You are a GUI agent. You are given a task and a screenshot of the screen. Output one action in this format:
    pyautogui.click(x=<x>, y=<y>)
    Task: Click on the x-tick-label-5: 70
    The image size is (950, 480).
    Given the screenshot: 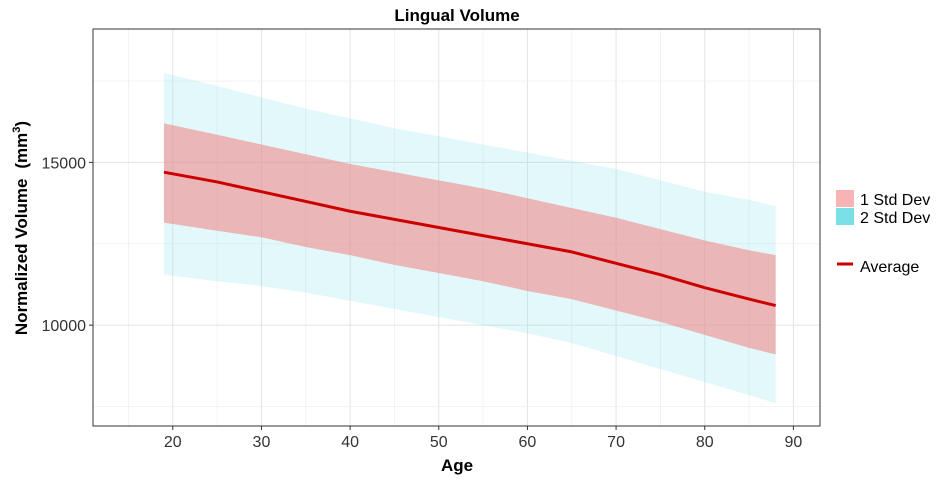 What is the action you would take?
    pyautogui.click(x=616, y=442)
    